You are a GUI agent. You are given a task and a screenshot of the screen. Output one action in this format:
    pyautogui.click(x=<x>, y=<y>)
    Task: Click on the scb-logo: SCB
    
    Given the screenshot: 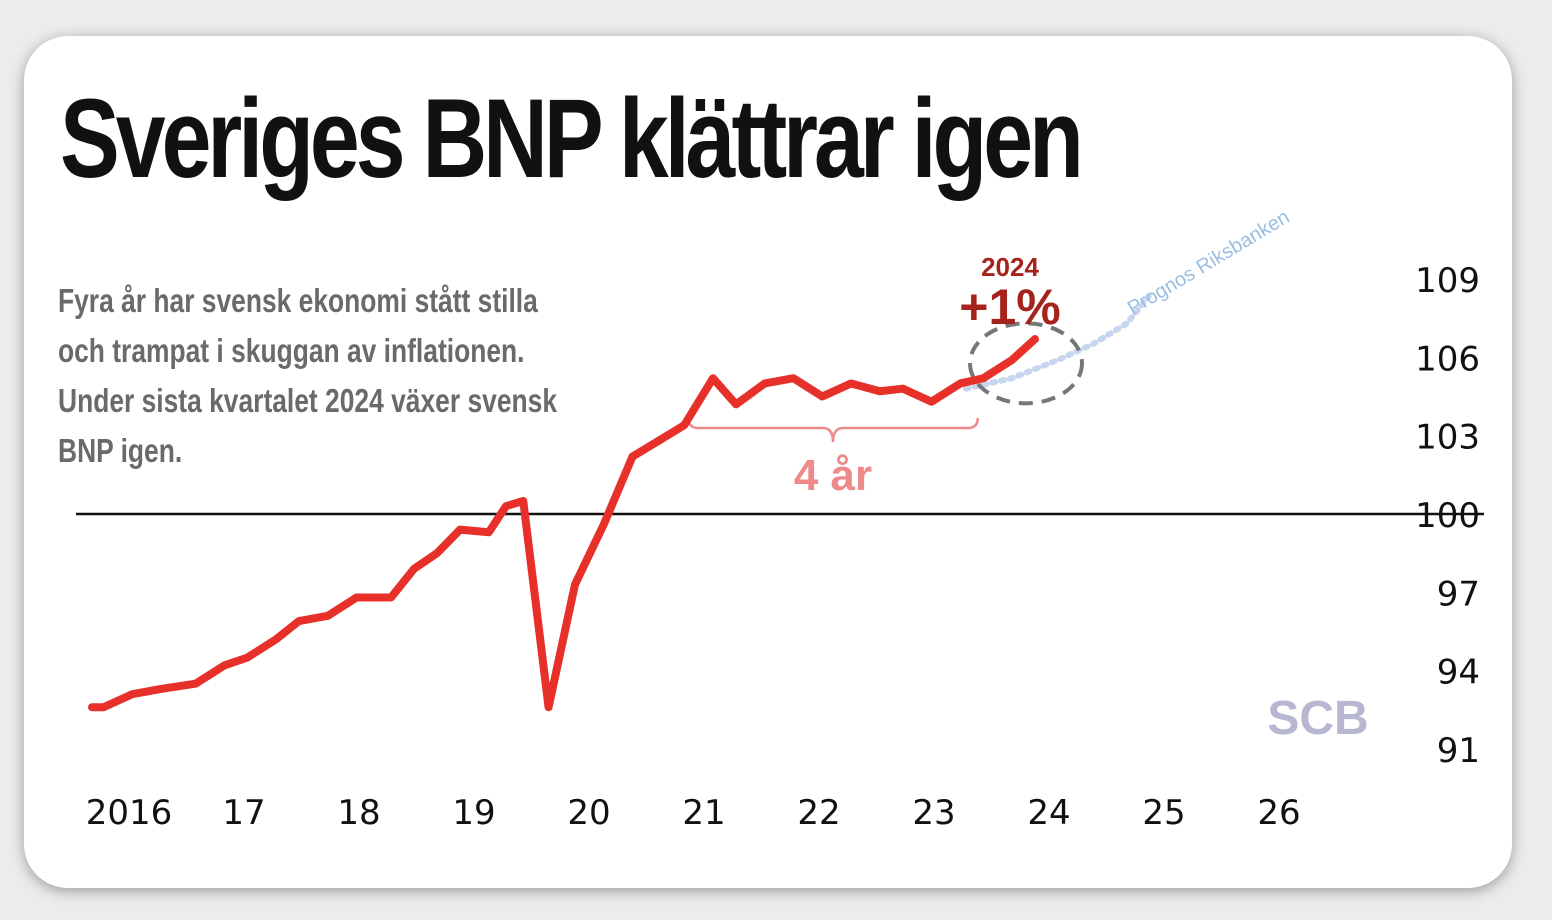 What is the action you would take?
    pyautogui.click(x=1317, y=718)
    